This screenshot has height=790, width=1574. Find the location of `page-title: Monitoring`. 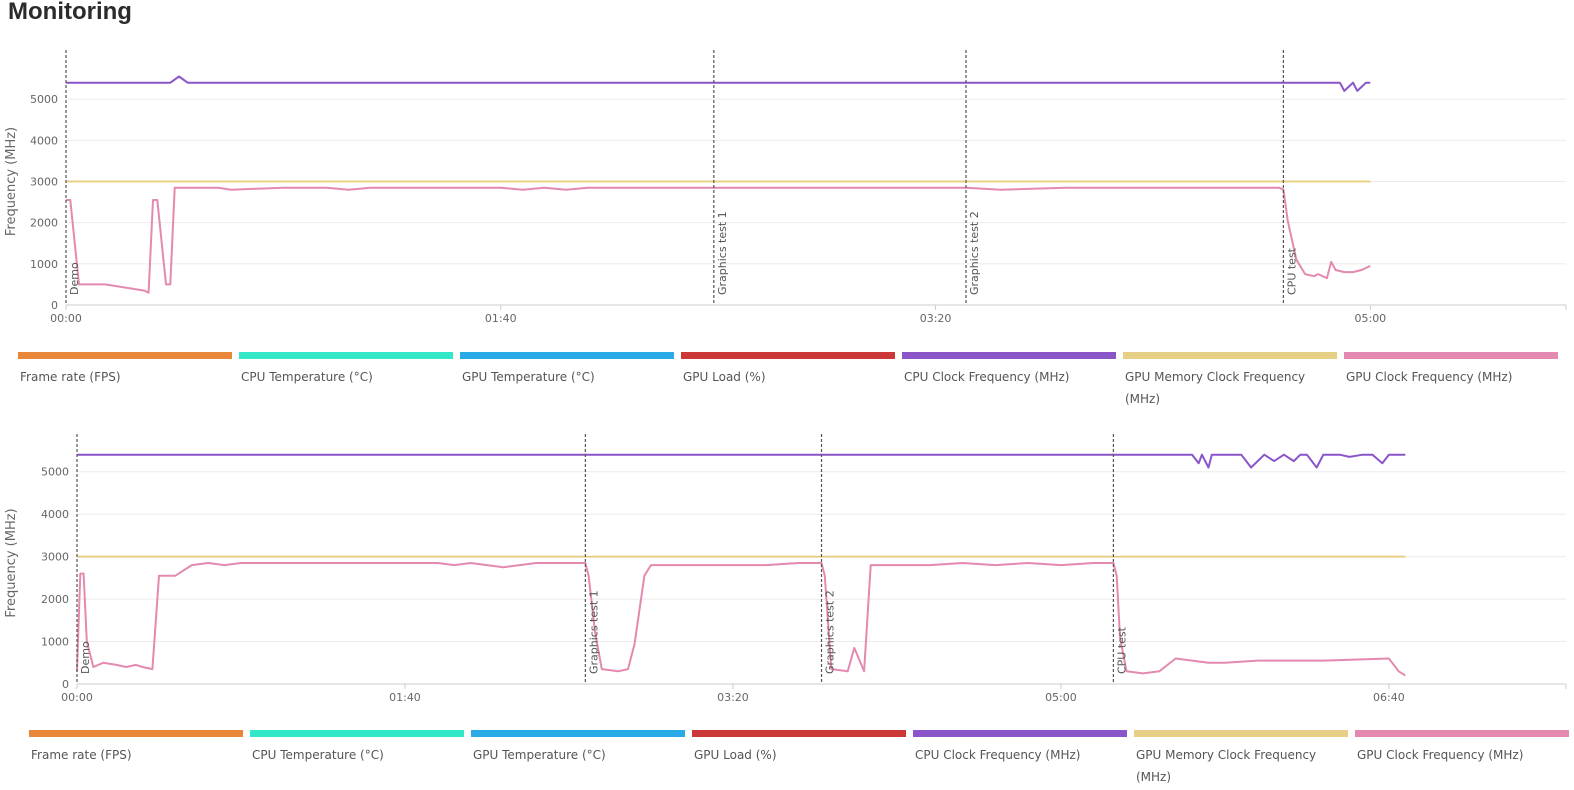

page-title: Monitoring is located at coordinates (70, 12).